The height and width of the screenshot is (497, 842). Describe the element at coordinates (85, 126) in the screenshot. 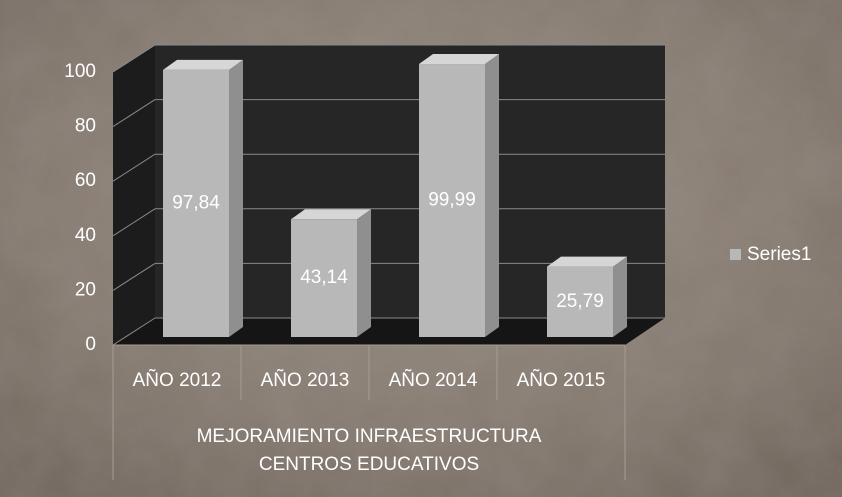

I see `y-tick-label: 80` at that location.